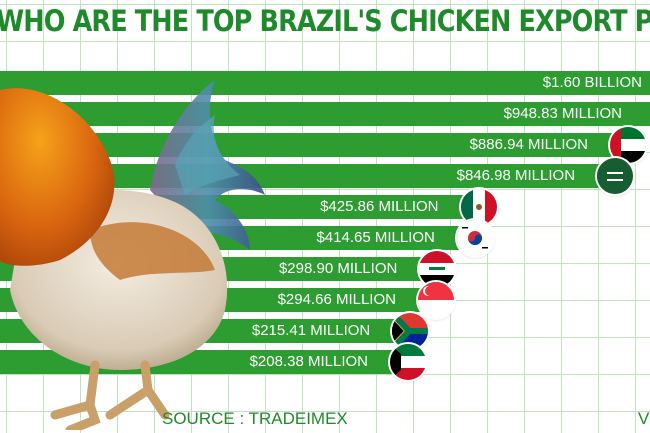 This screenshot has height=433, width=650. I want to click on watermark-text: V, so click(644, 418).